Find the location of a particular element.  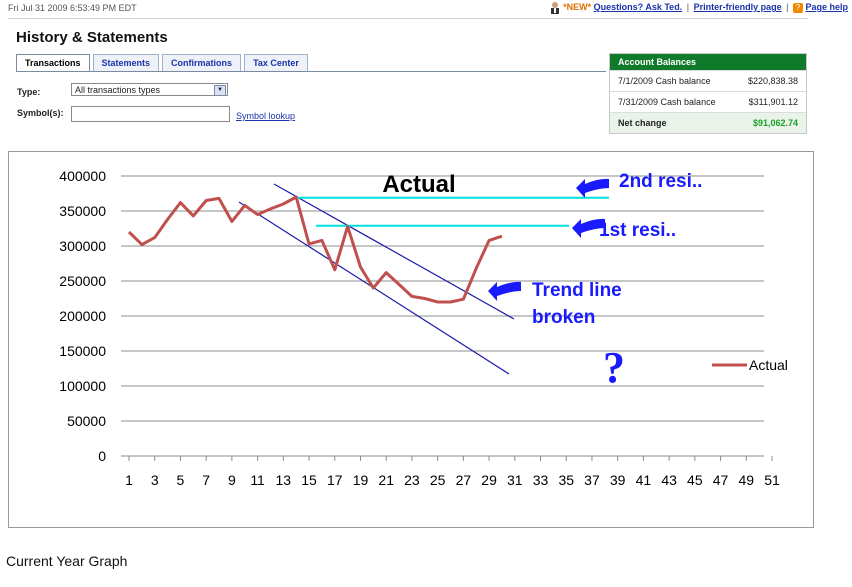

x-tick-label: 7 is located at coordinates (206, 480).